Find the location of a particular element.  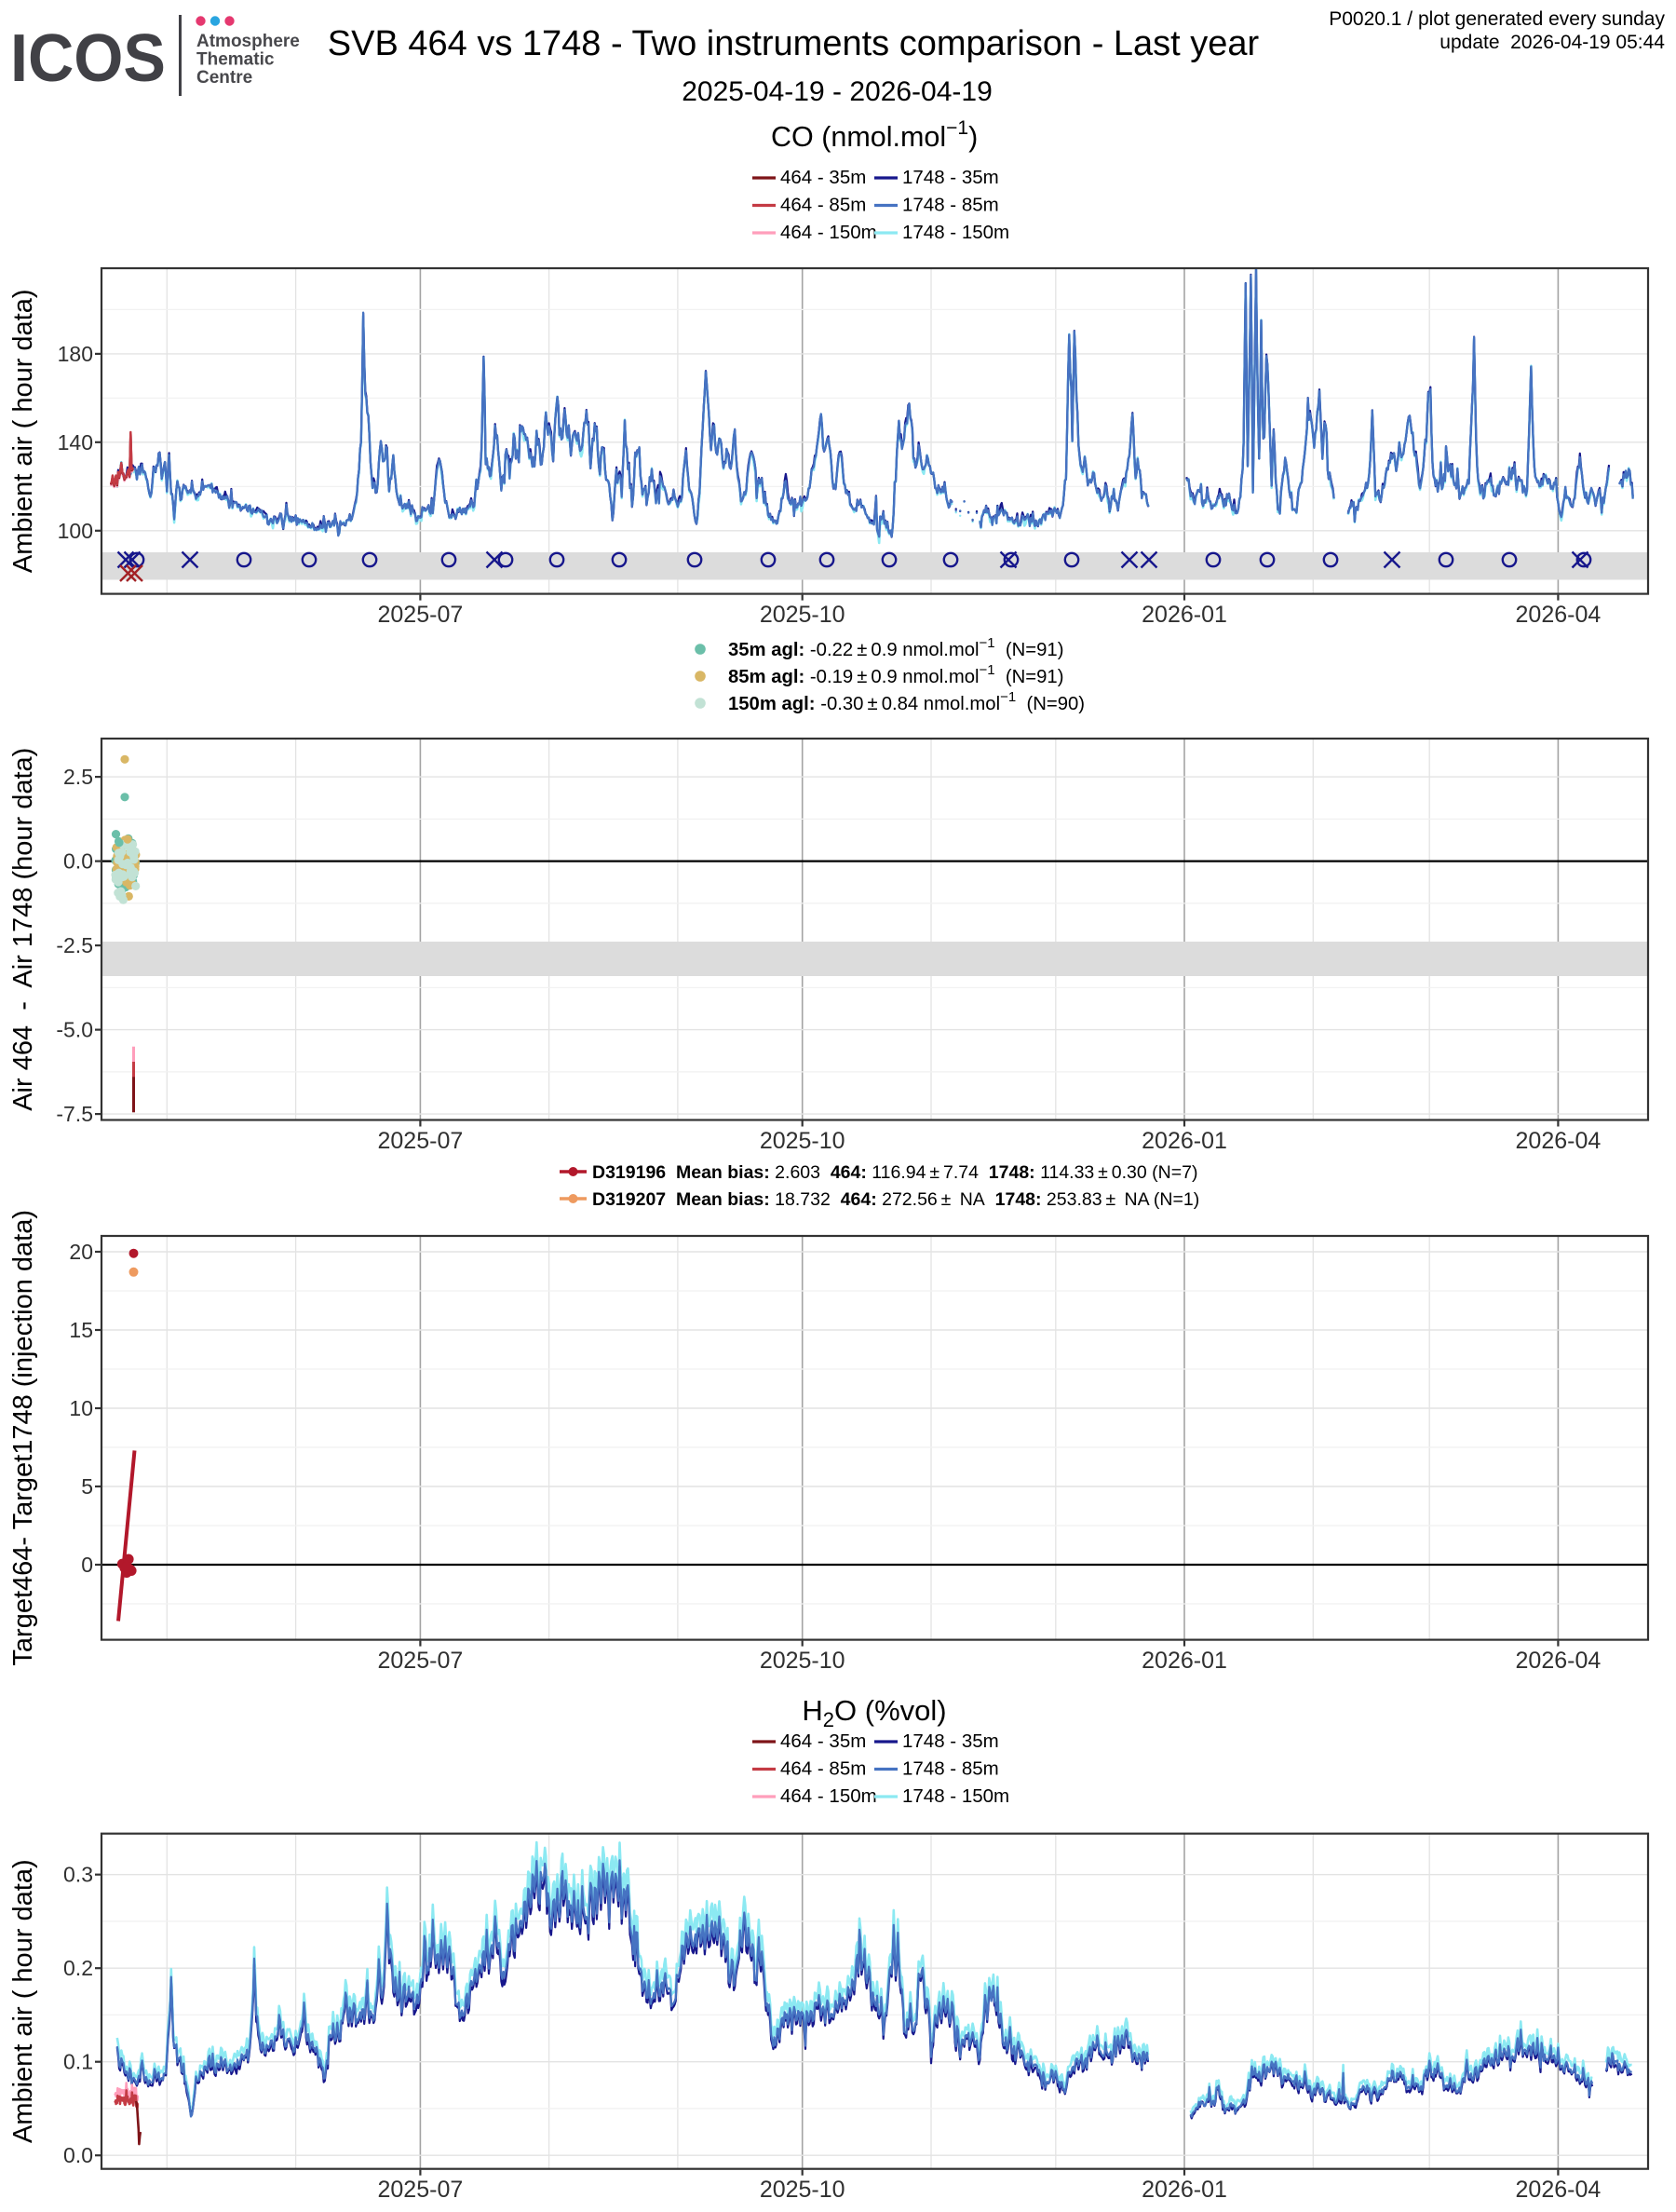

svg-text:85m agl: -0.19 ± 0.9 nmol.mol−: 85m agl: -0.19 ± 0.9 nmol.mol−1 (N=91) is located at coordinates (895, 675).